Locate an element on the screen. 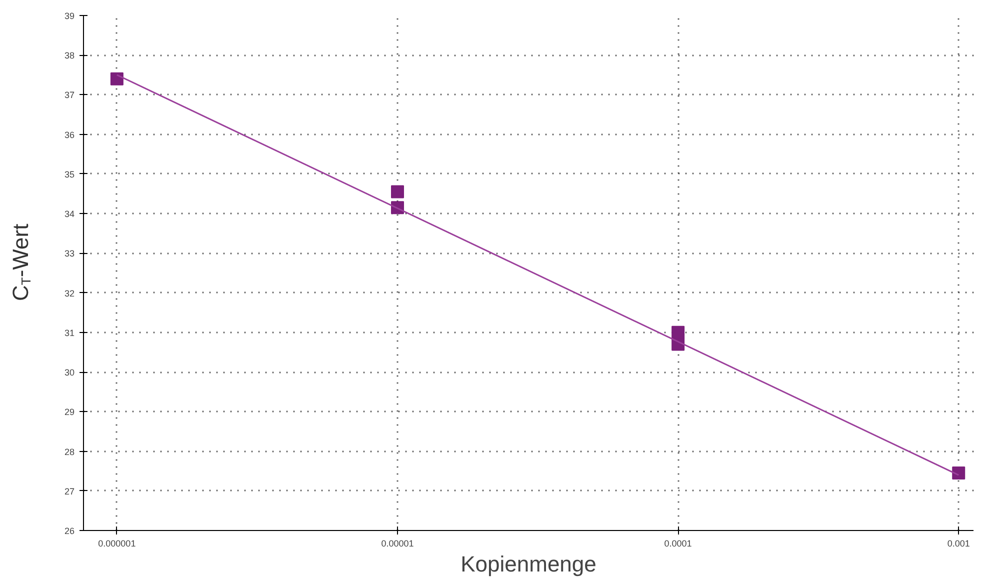 This screenshot has width=985, height=585. y-tick-label: 38 is located at coordinates (69, 55).